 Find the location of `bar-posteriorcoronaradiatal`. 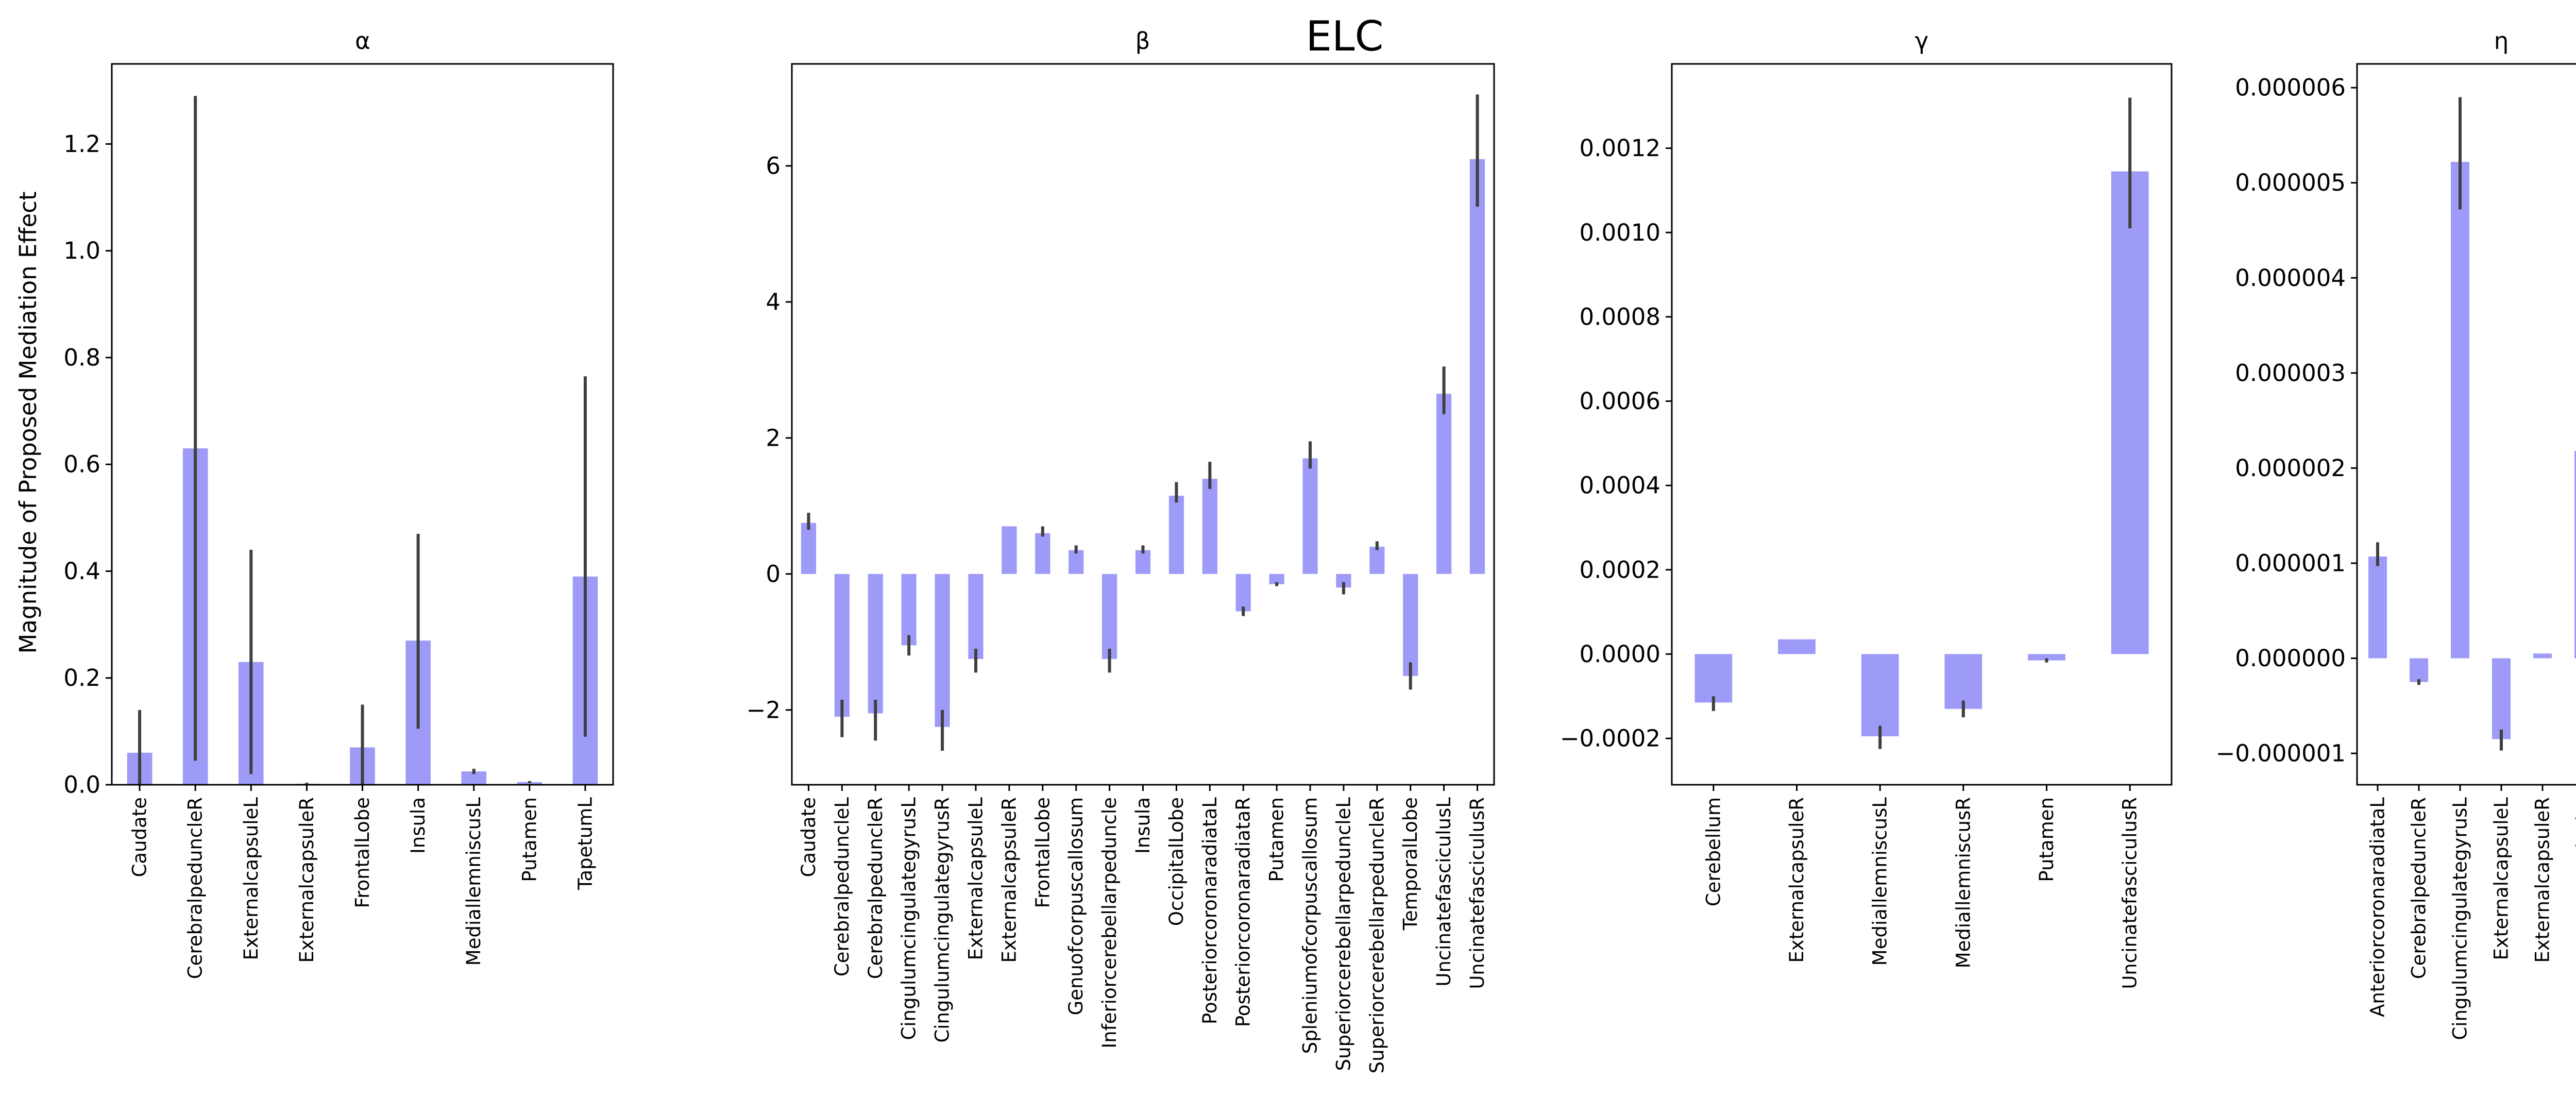

bar-posteriorcoronaradiatal is located at coordinates (1209, 526).